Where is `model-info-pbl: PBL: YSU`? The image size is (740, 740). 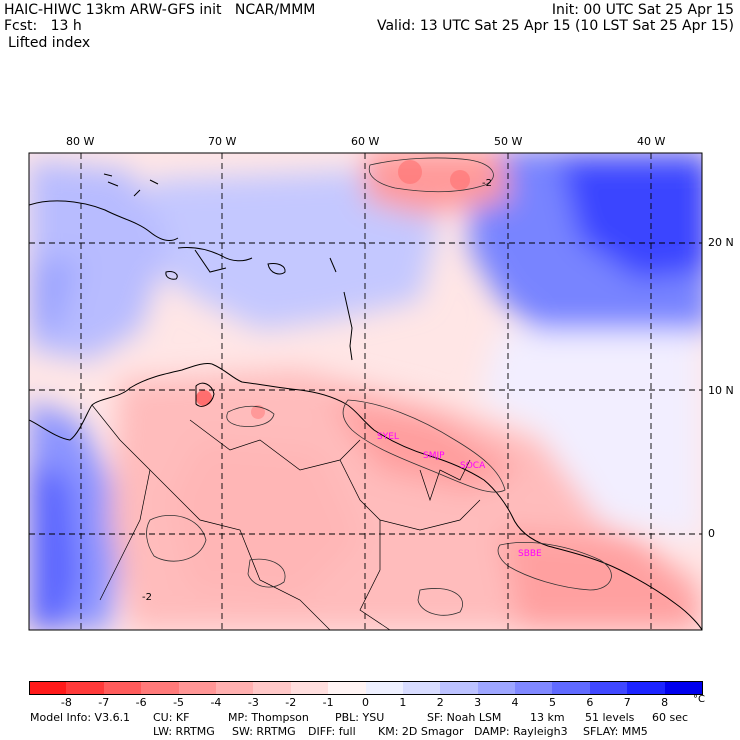 model-info-pbl: PBL: YSU is located at coordinates (360, 717).